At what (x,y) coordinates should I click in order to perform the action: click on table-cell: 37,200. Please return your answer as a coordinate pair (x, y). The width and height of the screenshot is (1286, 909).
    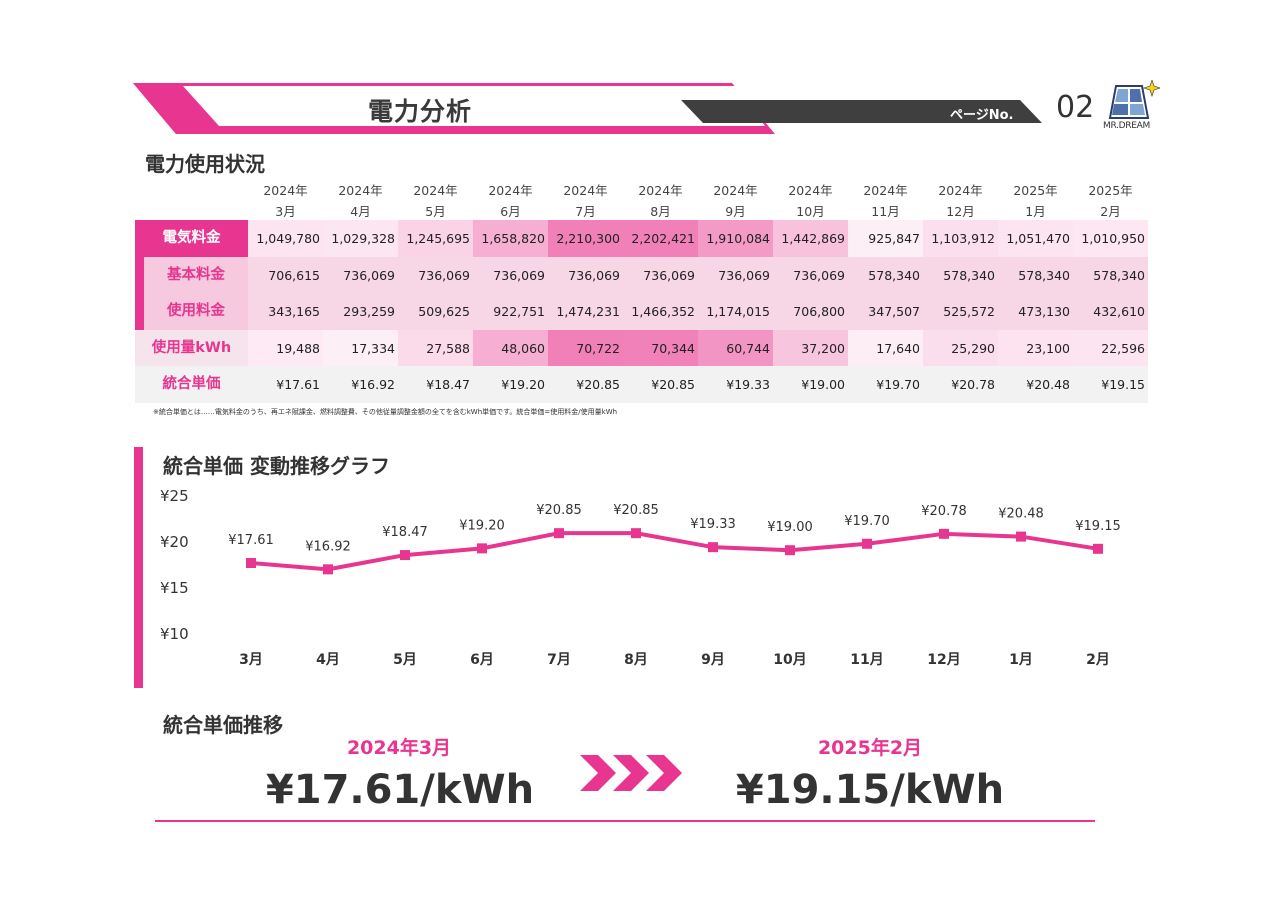
    Looking at the image, I should click on (810, 348).